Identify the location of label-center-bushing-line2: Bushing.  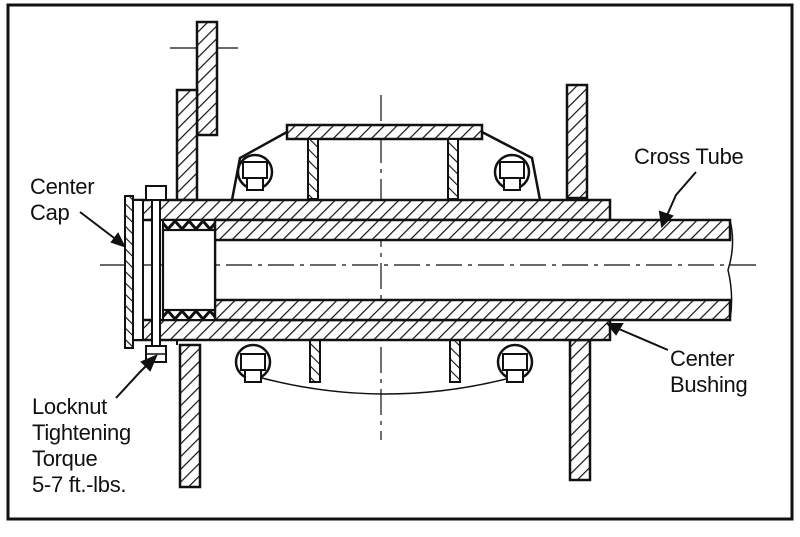
(709, 384).